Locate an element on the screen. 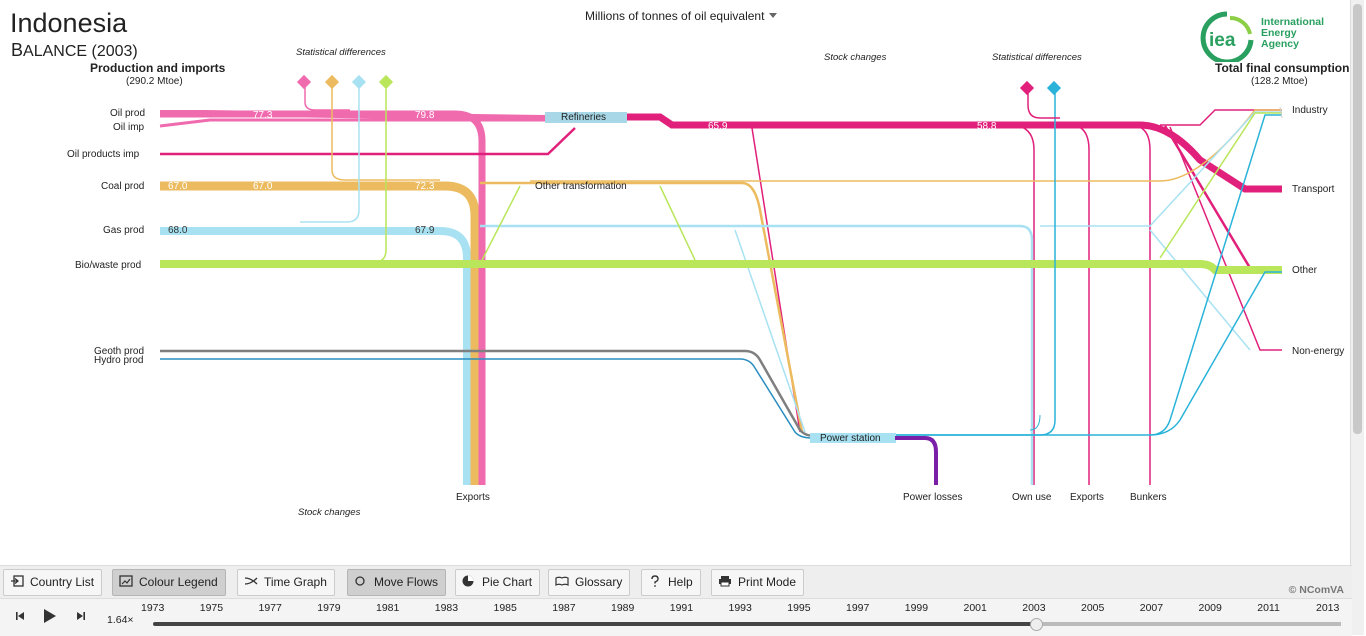 The height and width of the screenshot is (636, 1366). timeline-handle is located at coordinates (1036, 624).